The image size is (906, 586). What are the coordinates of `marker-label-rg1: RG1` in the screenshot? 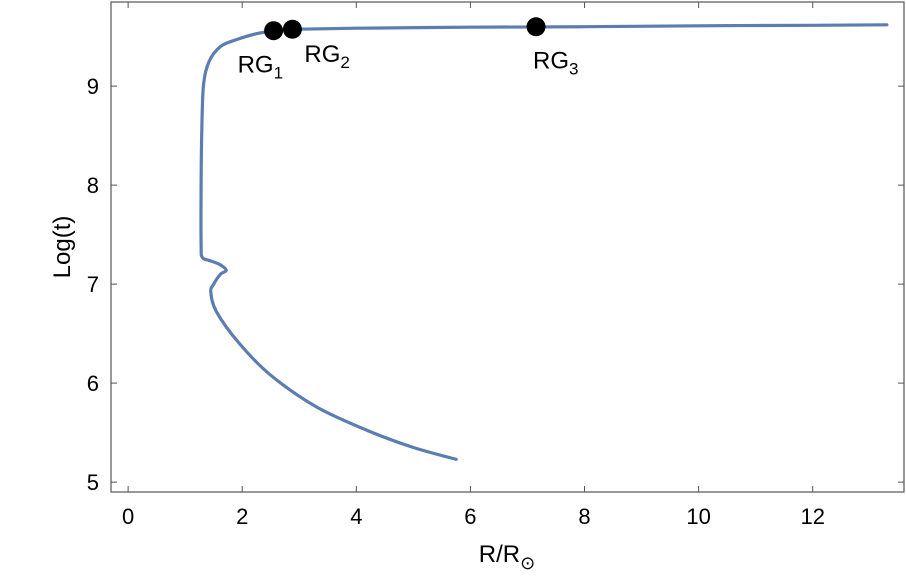 It's located at (260, 67).